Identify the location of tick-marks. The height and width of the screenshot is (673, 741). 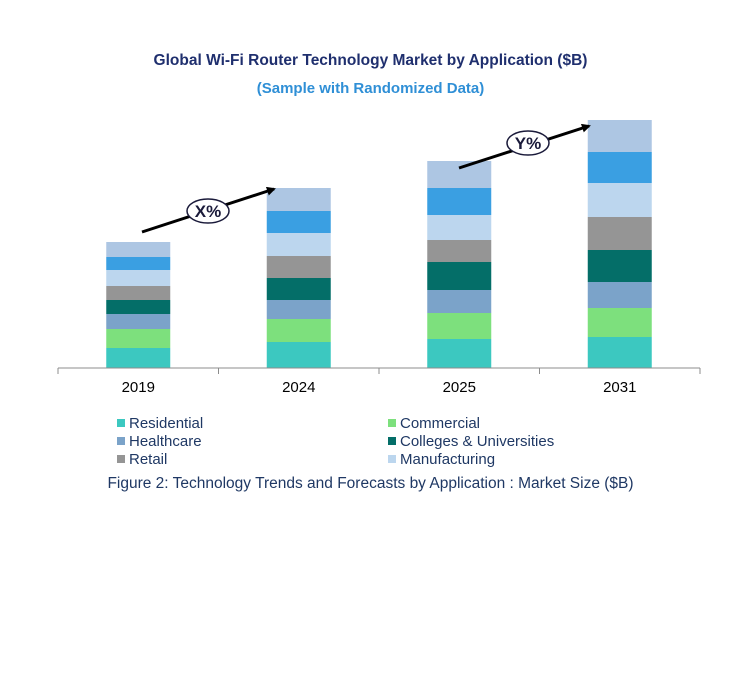
(379, 371).